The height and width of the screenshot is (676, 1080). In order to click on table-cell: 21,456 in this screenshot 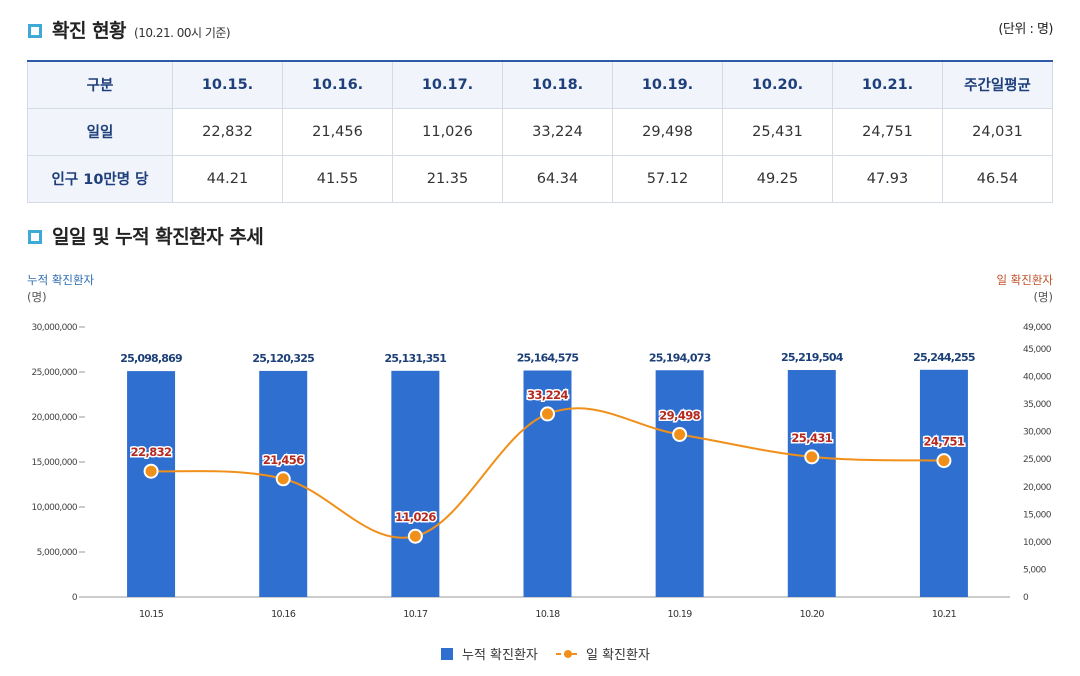, I will do `click(337, 131)`.